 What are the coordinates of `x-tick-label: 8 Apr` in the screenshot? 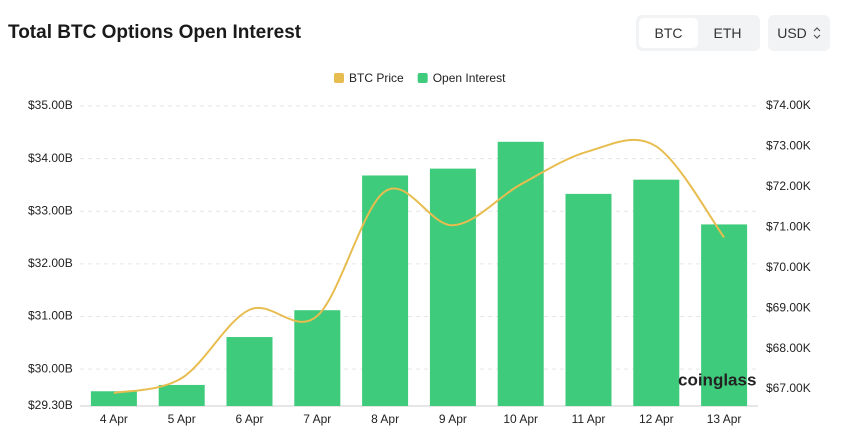 It's located at (385, 419).